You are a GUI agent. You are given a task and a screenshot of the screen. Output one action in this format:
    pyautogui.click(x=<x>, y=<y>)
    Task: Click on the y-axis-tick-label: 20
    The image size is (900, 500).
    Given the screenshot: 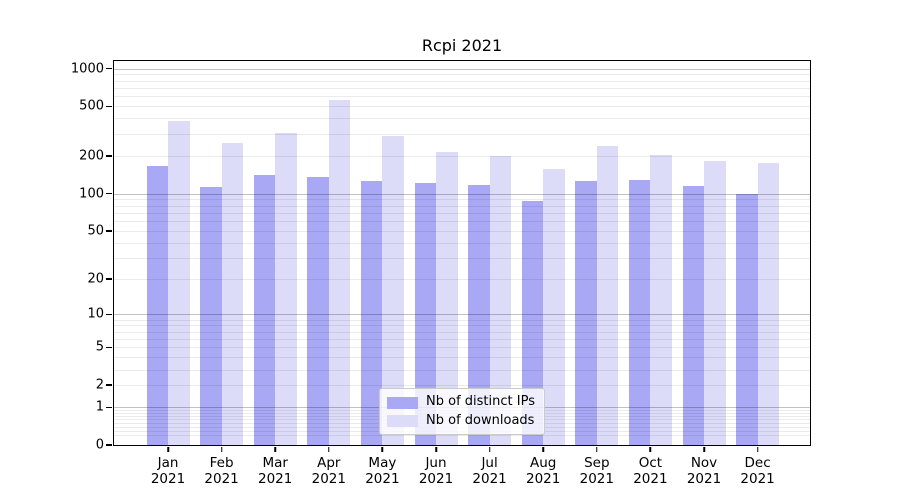 What is the action you would take?
    pyautogui.click(x=95, y=279)
    